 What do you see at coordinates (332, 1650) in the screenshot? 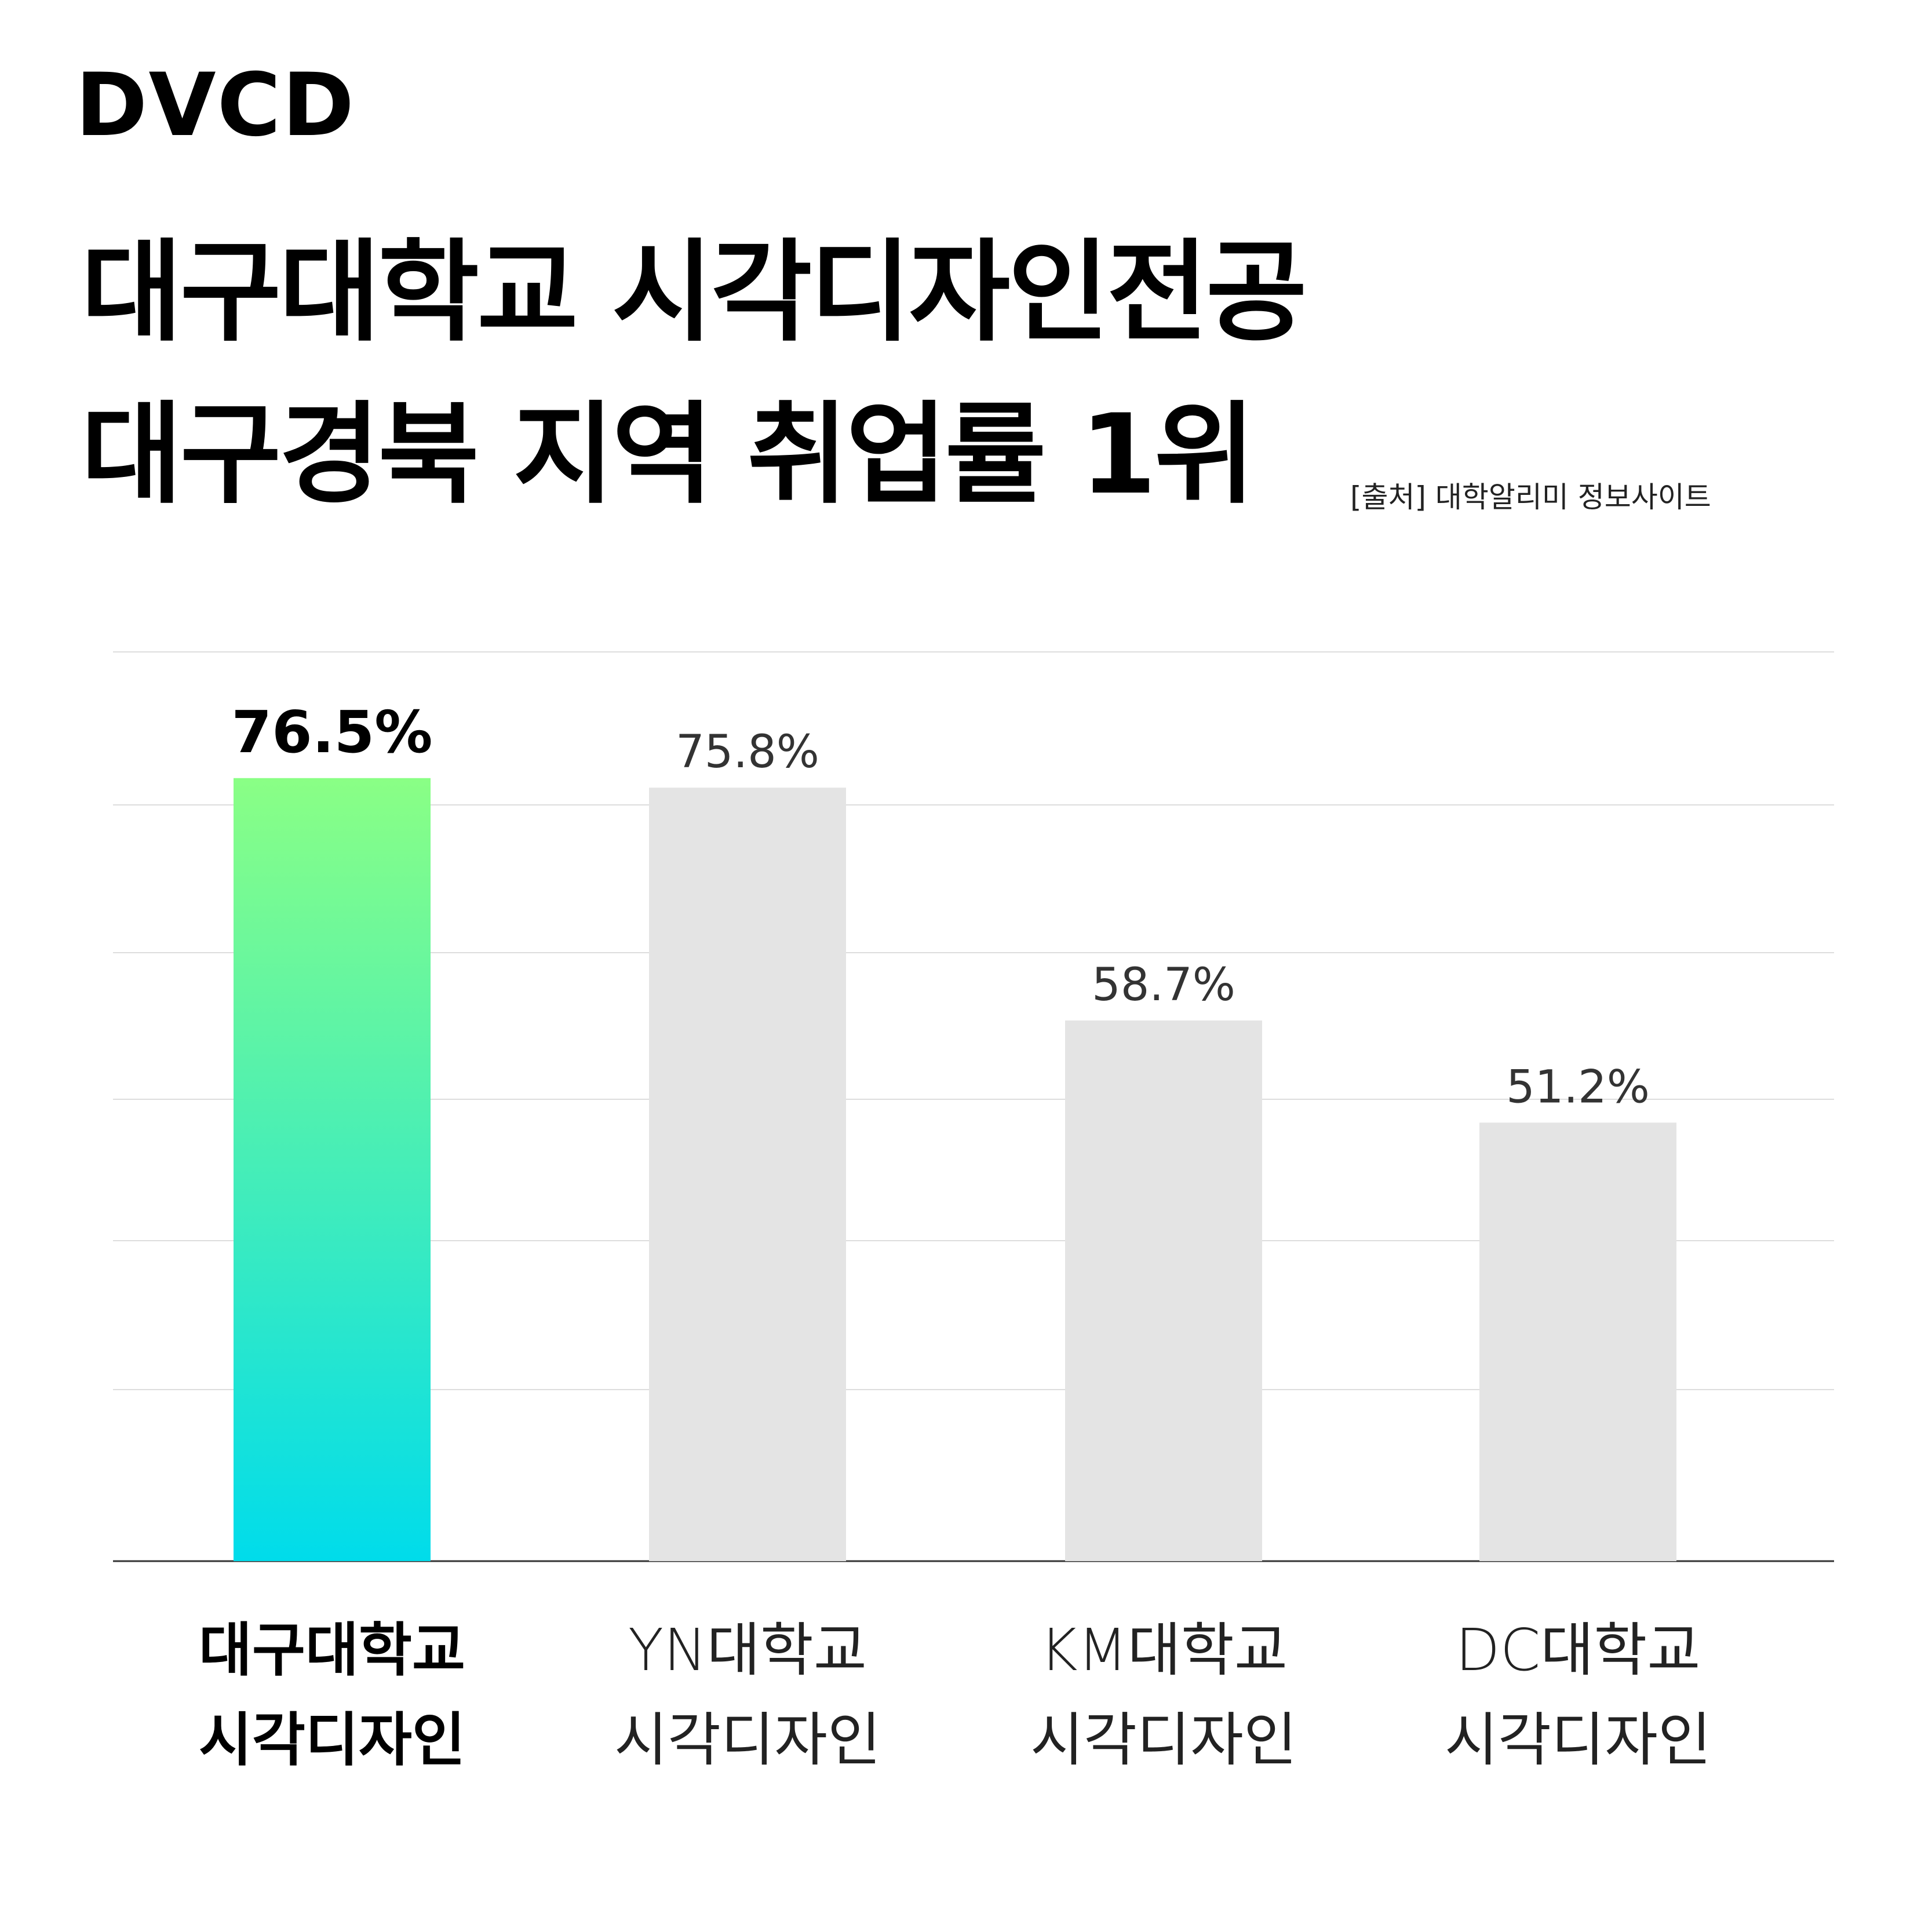
I see `category-label-line: 대구대학교` at bounding box center [332, 1650].